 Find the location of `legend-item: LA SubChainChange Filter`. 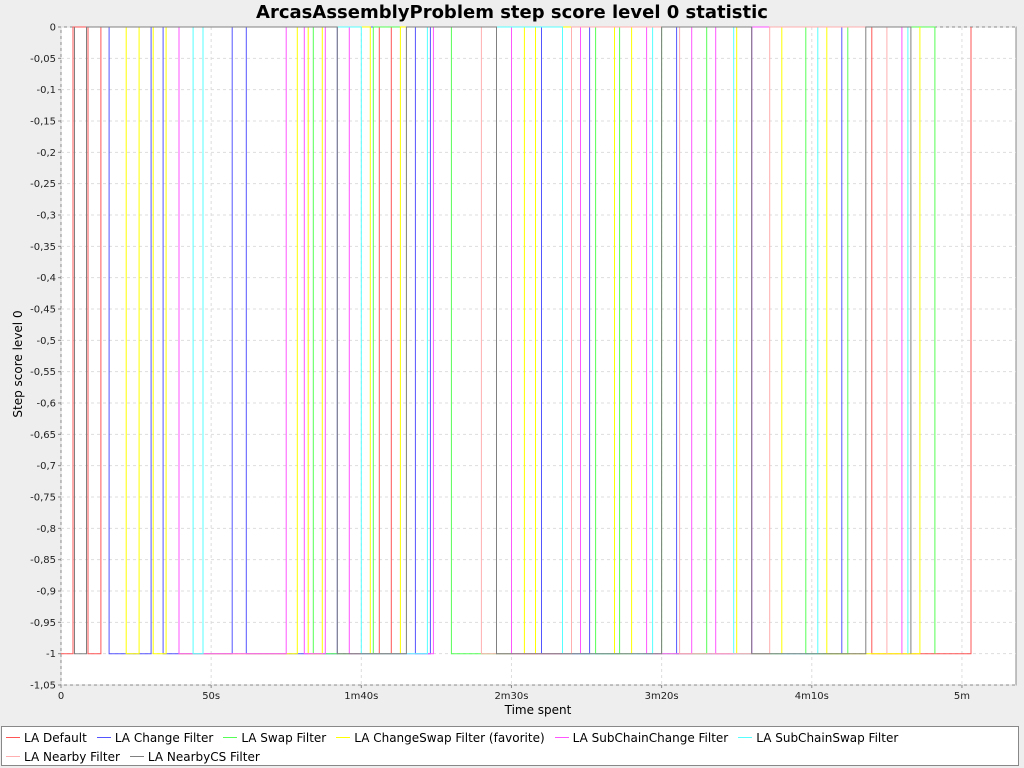

legend-item: LA SubChainChange Filter is located at coordinates (641, 737).